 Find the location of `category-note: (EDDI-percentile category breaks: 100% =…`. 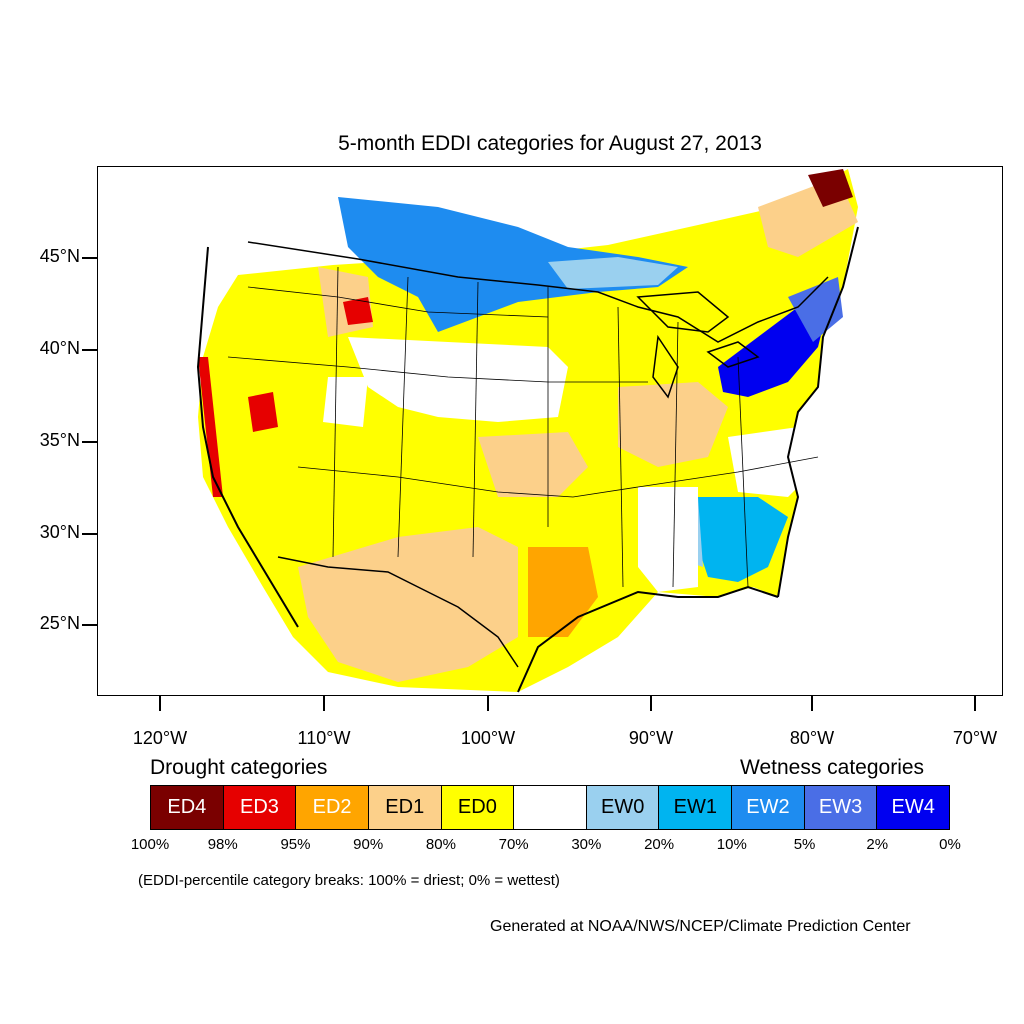

category-note: (EDDI-percentile category breaks: 100% =… is located at coordinates (349, 880).